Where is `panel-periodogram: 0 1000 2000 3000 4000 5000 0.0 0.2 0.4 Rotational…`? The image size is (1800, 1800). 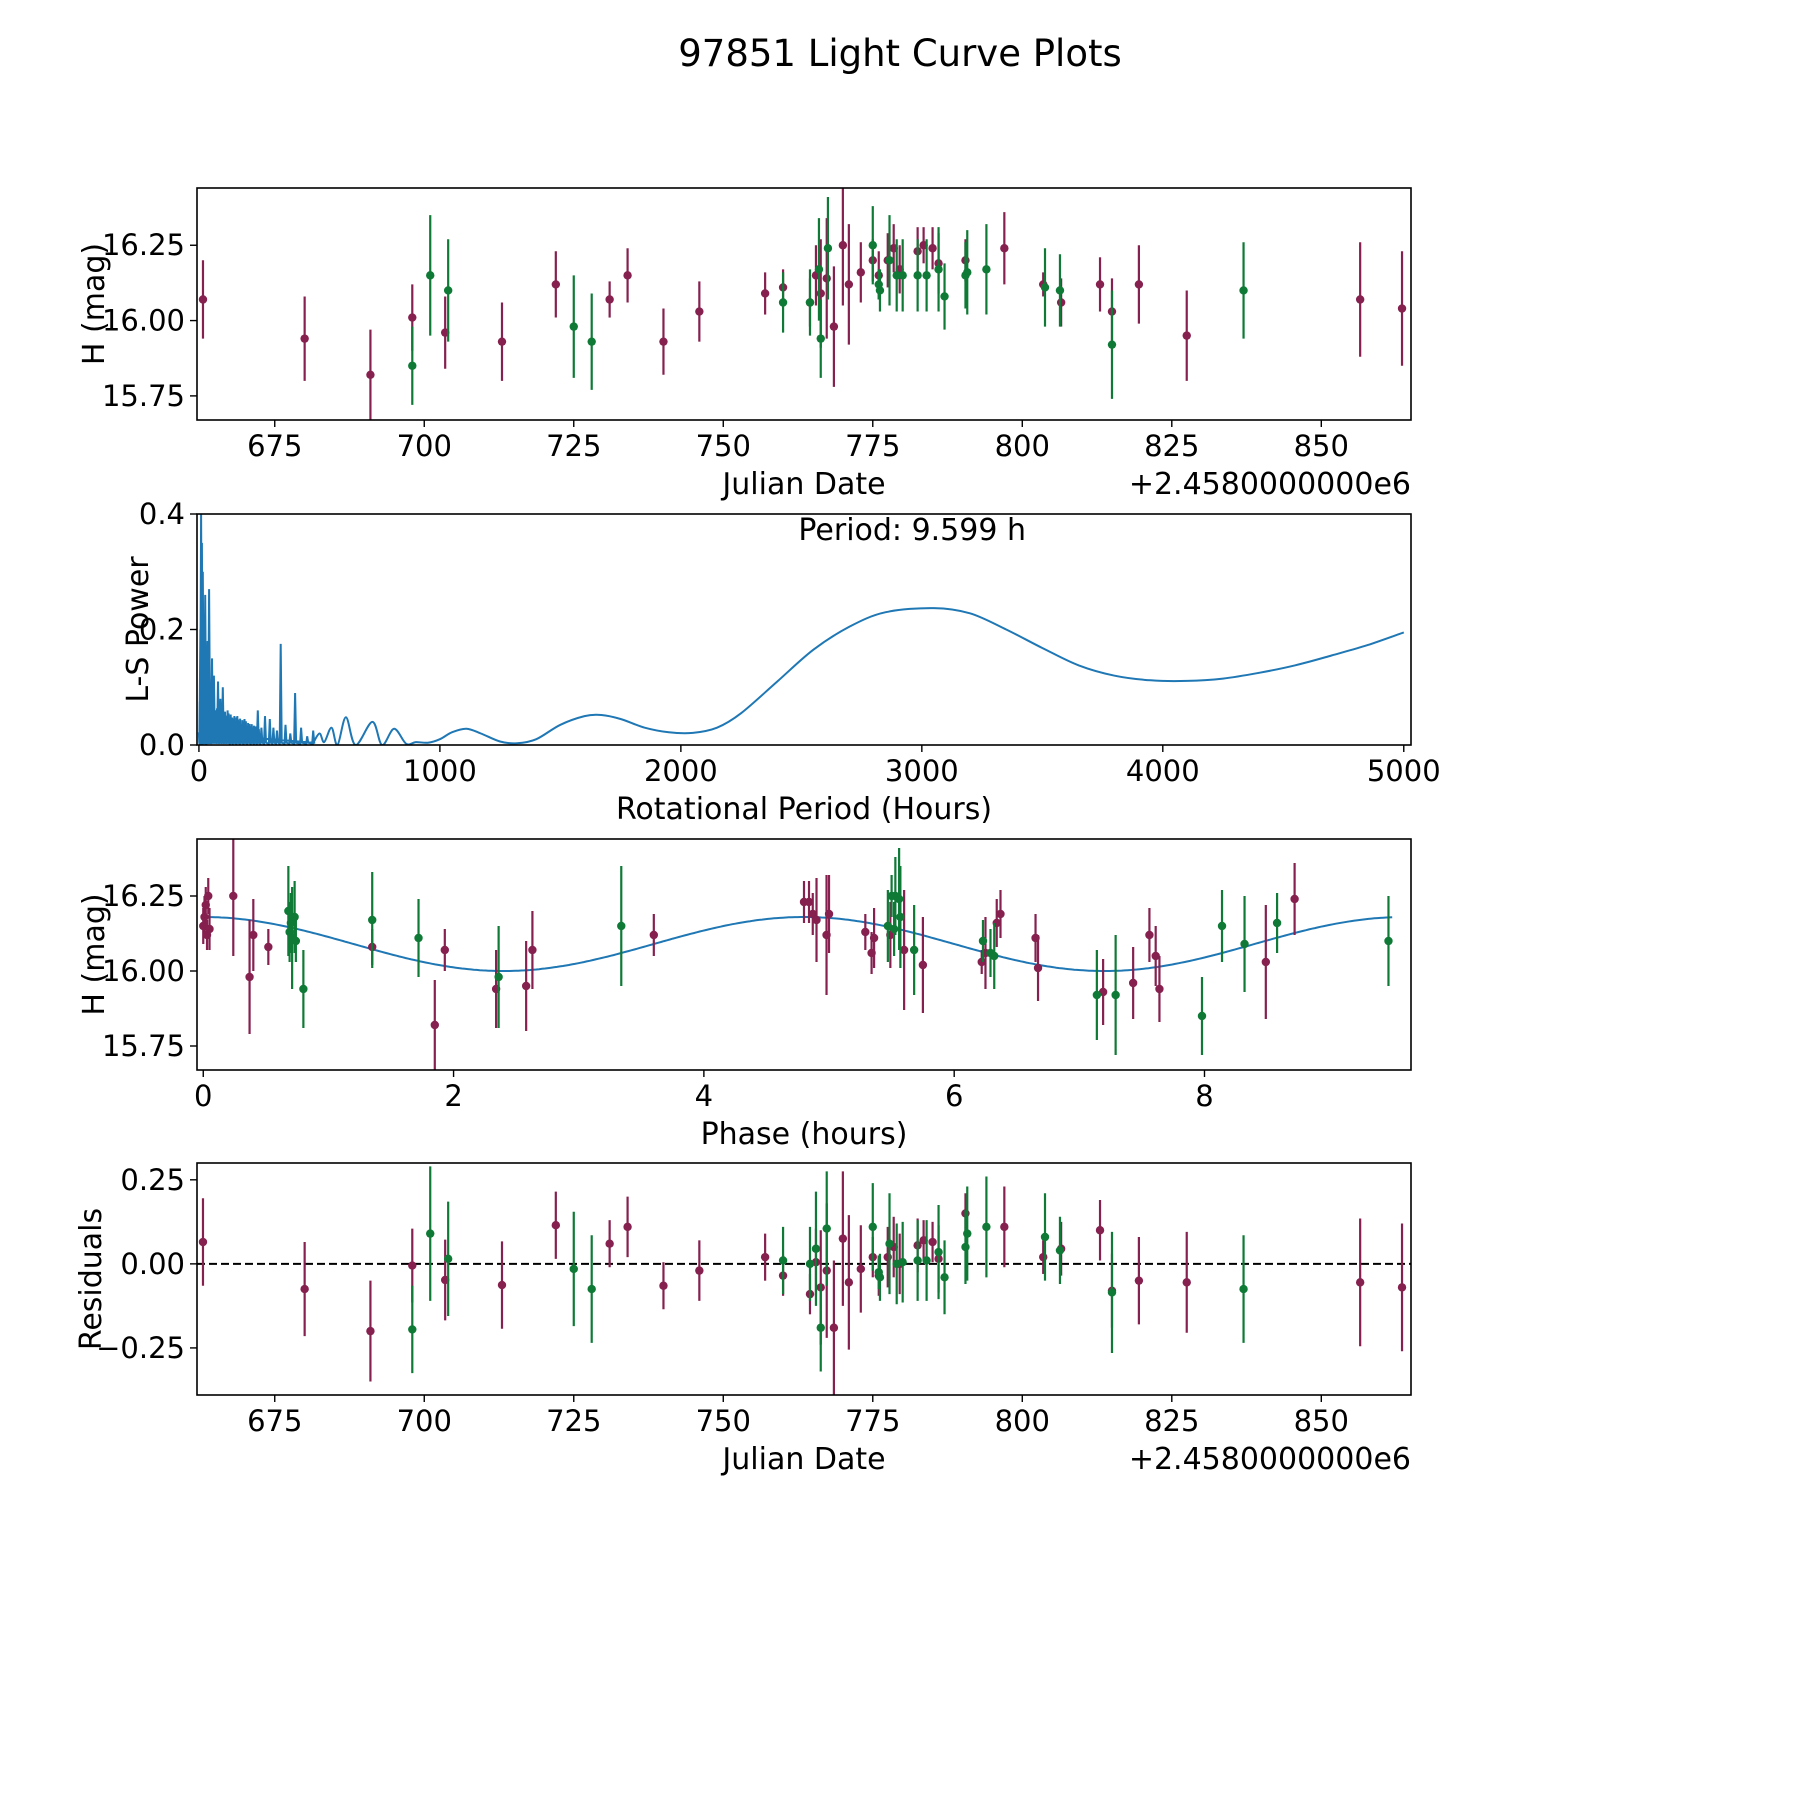 panel-periodogram: 0 1000 2000 3000 4000 5000 0.0 0.2 0.4 Rotational… is located at coordinates (781, 662).